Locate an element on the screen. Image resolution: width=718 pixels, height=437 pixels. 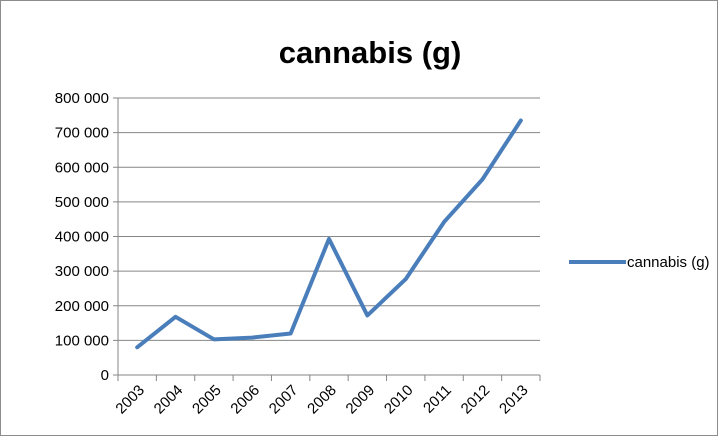
x-tick-label: 2009 is located at coordinates (361, 400).